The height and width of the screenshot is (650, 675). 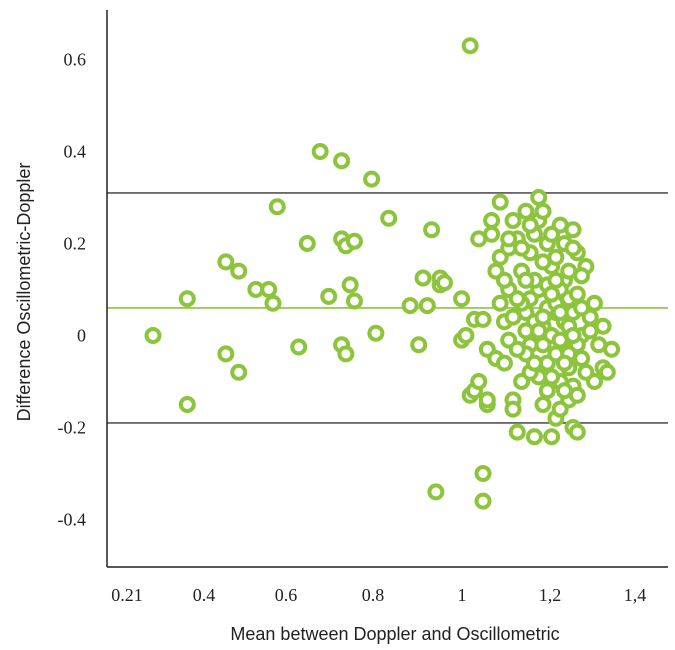 I want to click on y-tick-label: -0.4, so click(x=72, y=520).